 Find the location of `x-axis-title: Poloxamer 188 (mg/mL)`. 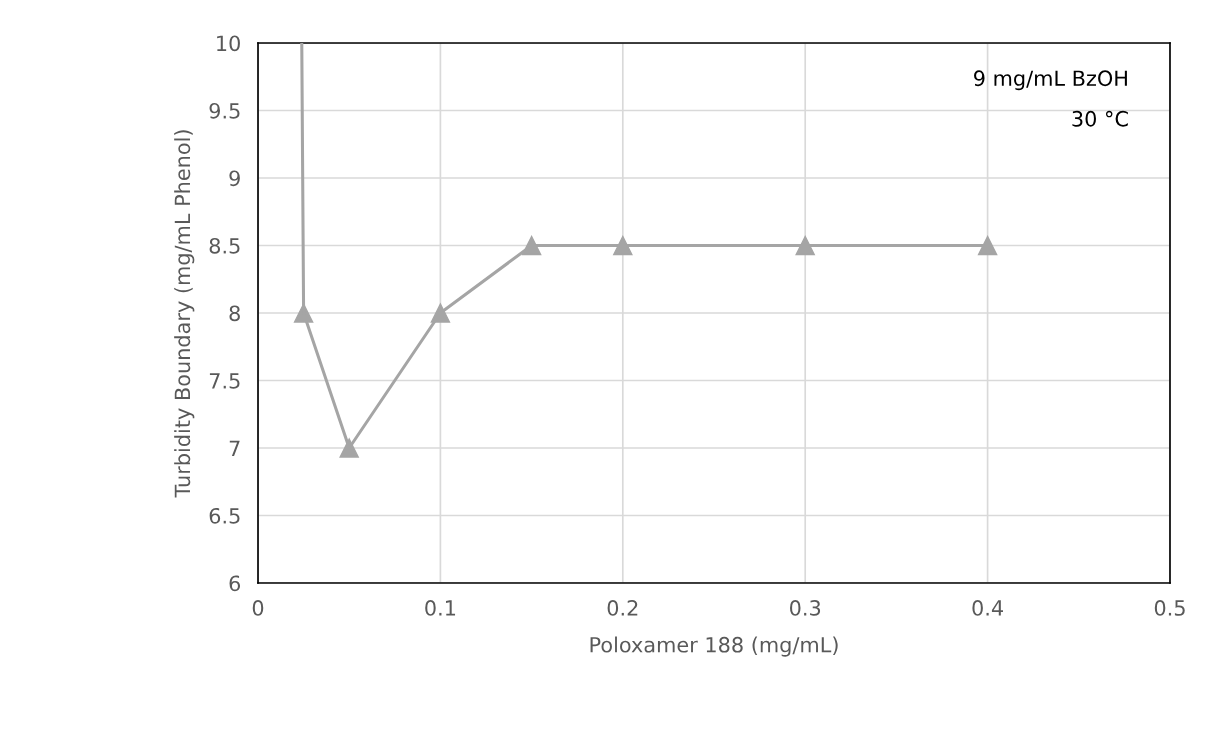

x-axis-title: Poloxamer 188 (mg/mL) is located at coordinates (714, 646).